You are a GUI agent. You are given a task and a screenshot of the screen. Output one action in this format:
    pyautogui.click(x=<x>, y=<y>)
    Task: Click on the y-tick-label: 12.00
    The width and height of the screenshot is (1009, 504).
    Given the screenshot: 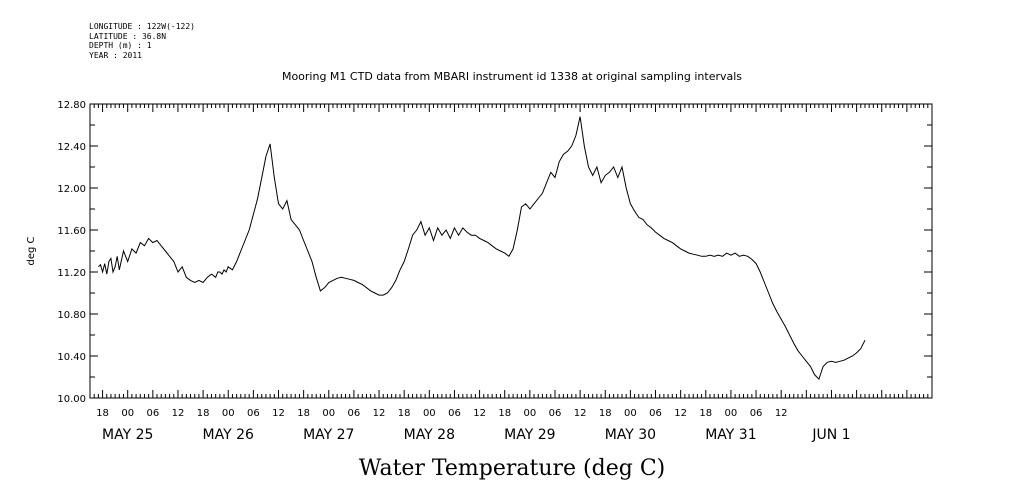 What is the action you would take?
    pyautogui.click(x=71, y=189)
    